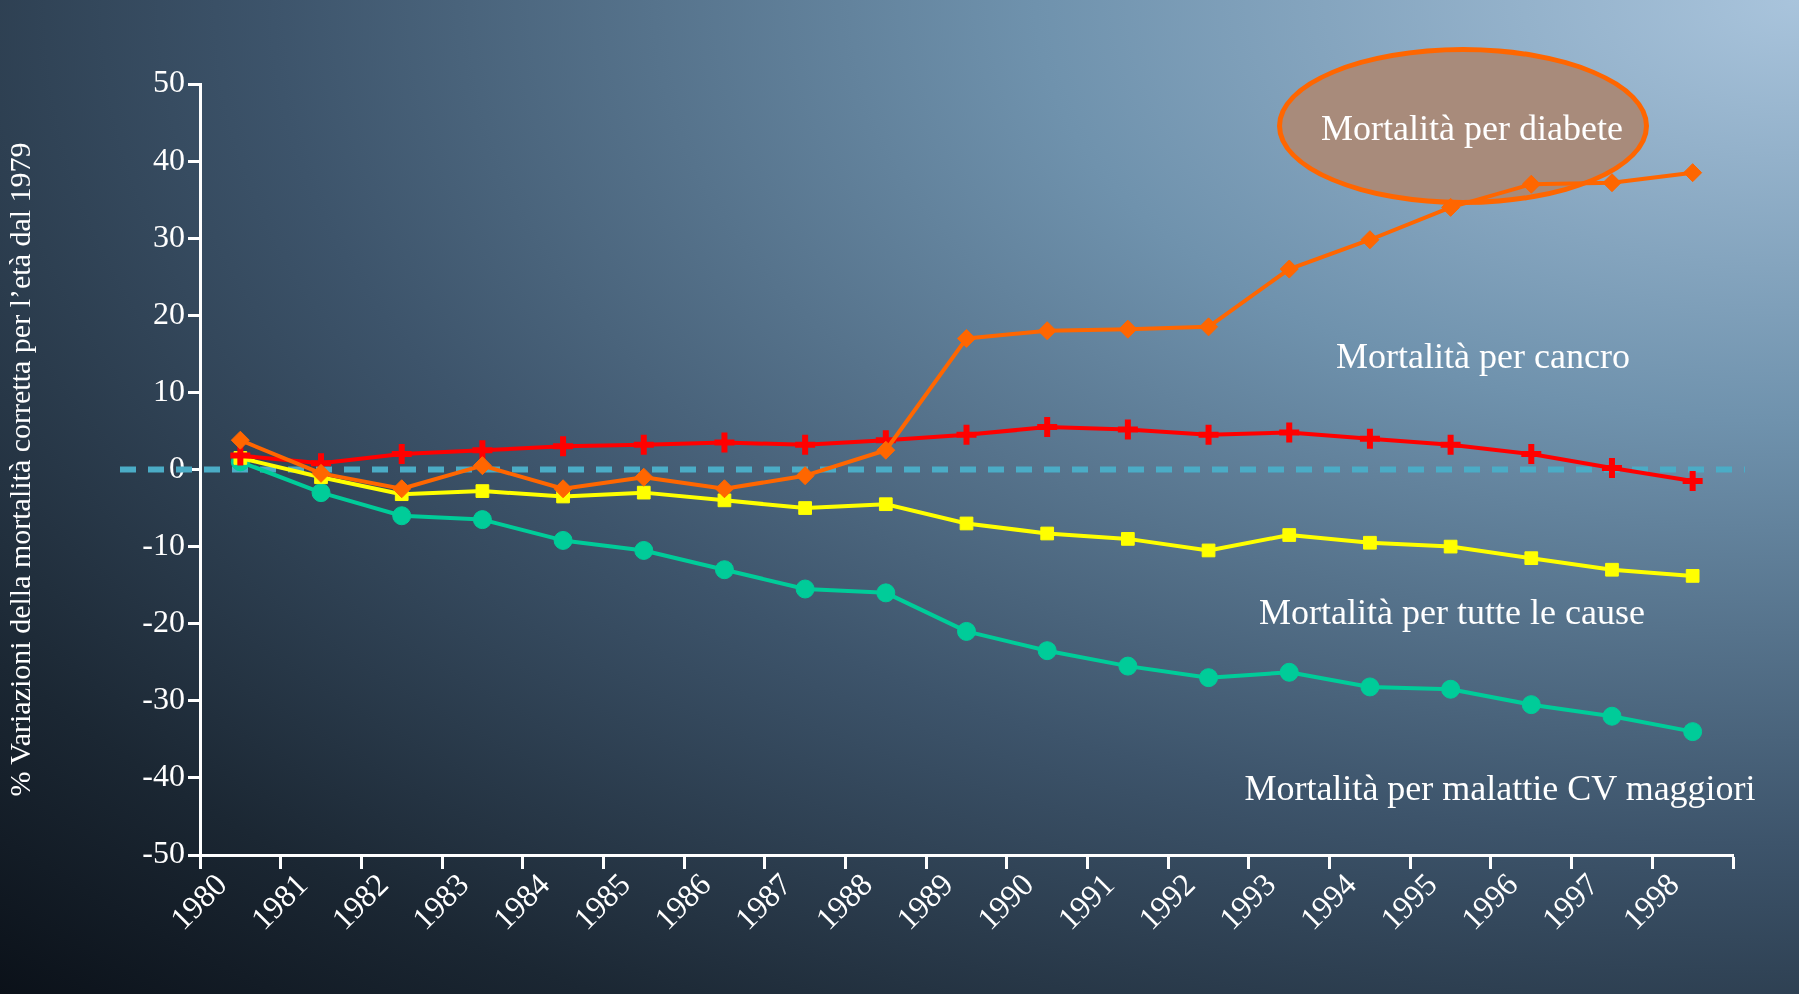 The height and width of the screenshot is (994, 1799). What do you see at coordinates (169, 81) in the screenshot?
I see `y-tick-label: 50` at bounding box center [169, 81].